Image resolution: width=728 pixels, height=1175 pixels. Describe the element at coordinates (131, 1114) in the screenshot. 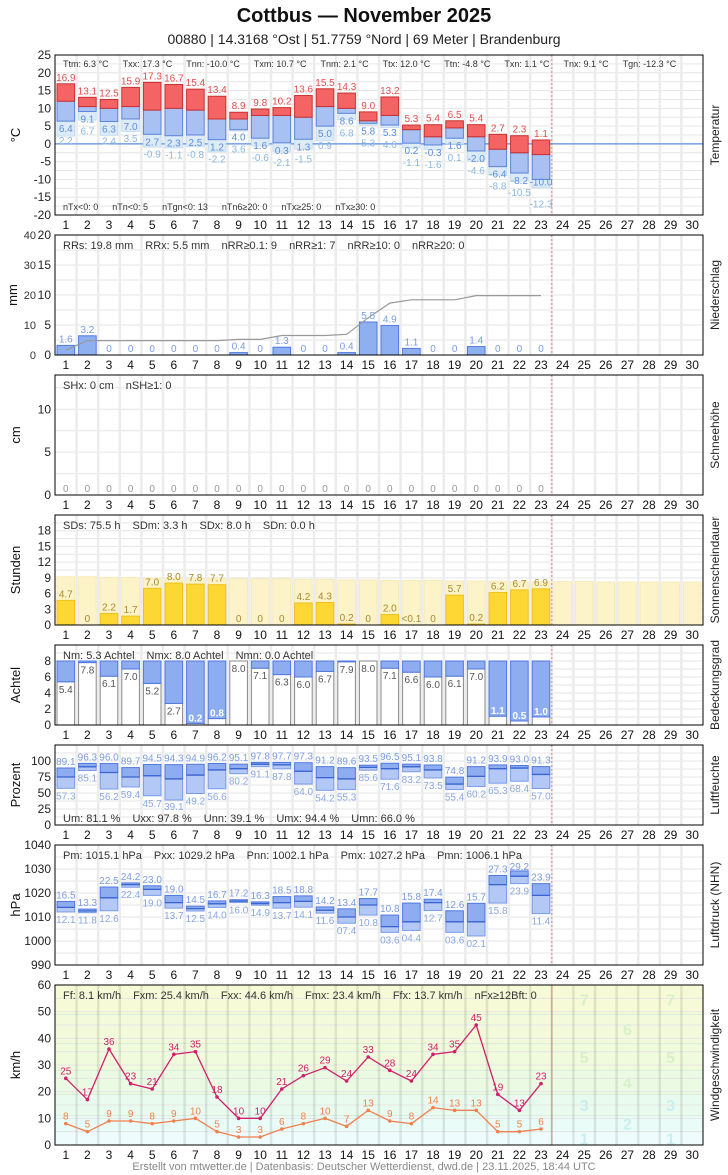

I see `wind-mean-label: 9` at that location.